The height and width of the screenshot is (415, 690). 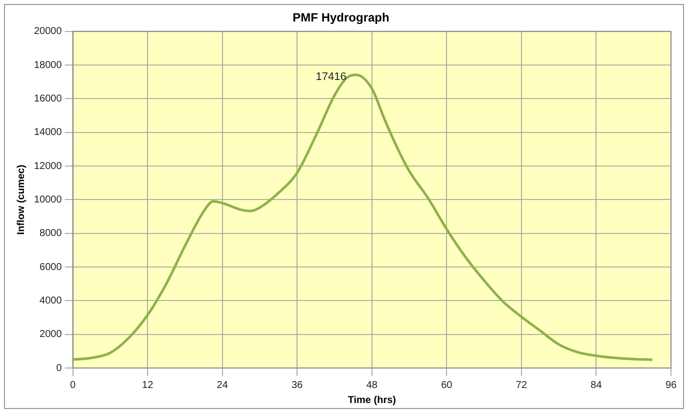 What do you see at coordinates (51, 234) in the screenshot?
I see `y-tick-label: 8000` at bounding box center [51, 234].